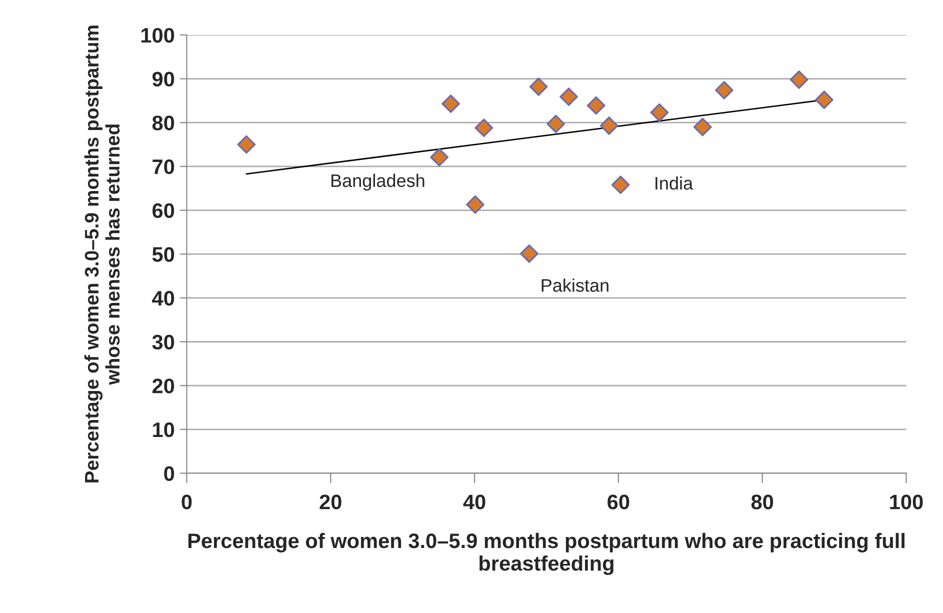 The width and height of the screenshot is (943, 613). Describe the element at coordinates (546, 553) in the screenshot. I see `x-axis-title: Percentage of women 3.0–5.9 months postpartum who are practicing full breastfeeding` at that location.